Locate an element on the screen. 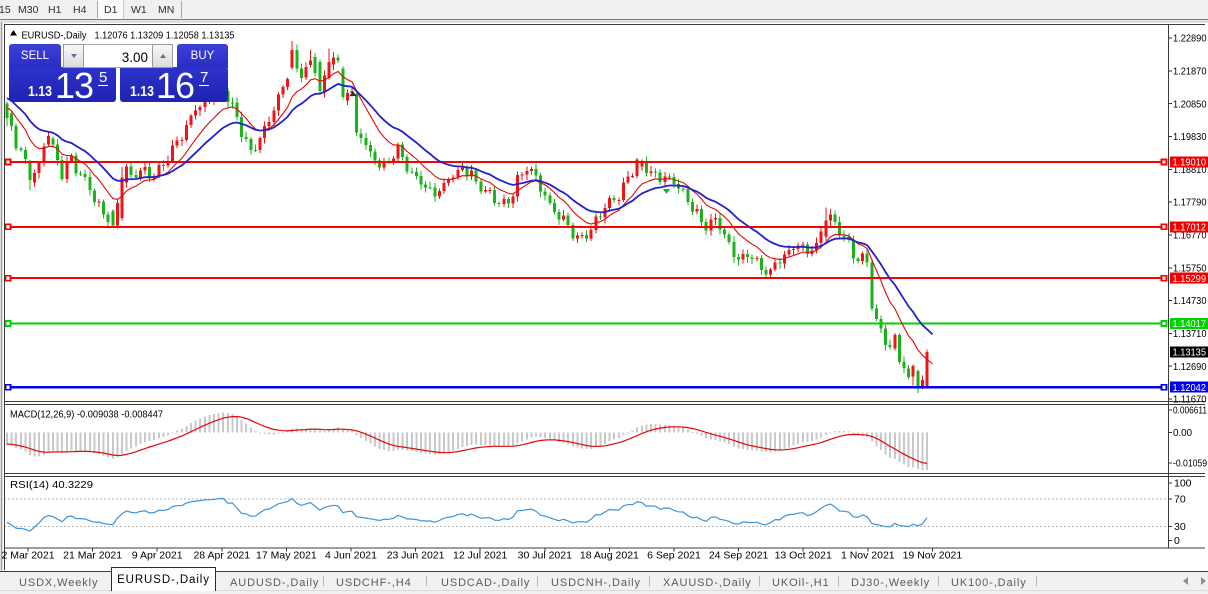 The image size is (1208, 594). svg-text: 1.17012 is located at coordinates (1190, 227).